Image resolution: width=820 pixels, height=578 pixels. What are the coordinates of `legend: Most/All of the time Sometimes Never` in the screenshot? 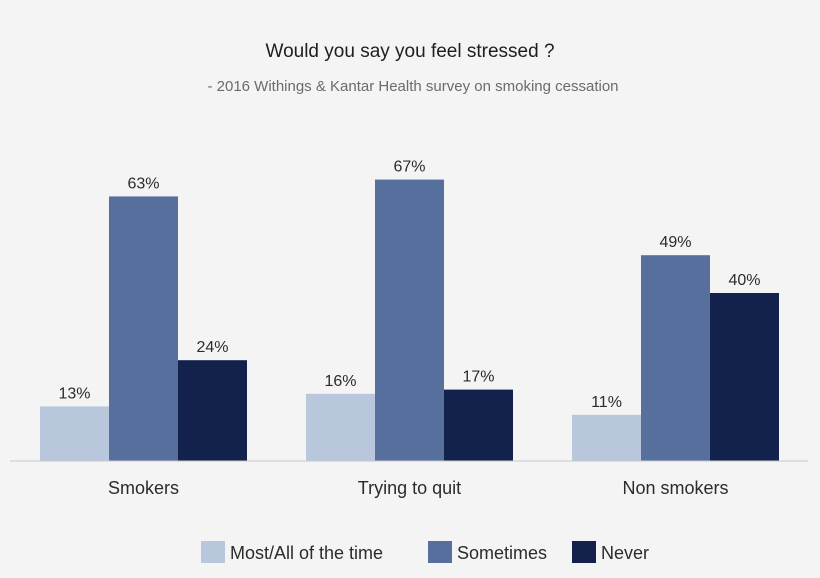 It's located at (425, 552).